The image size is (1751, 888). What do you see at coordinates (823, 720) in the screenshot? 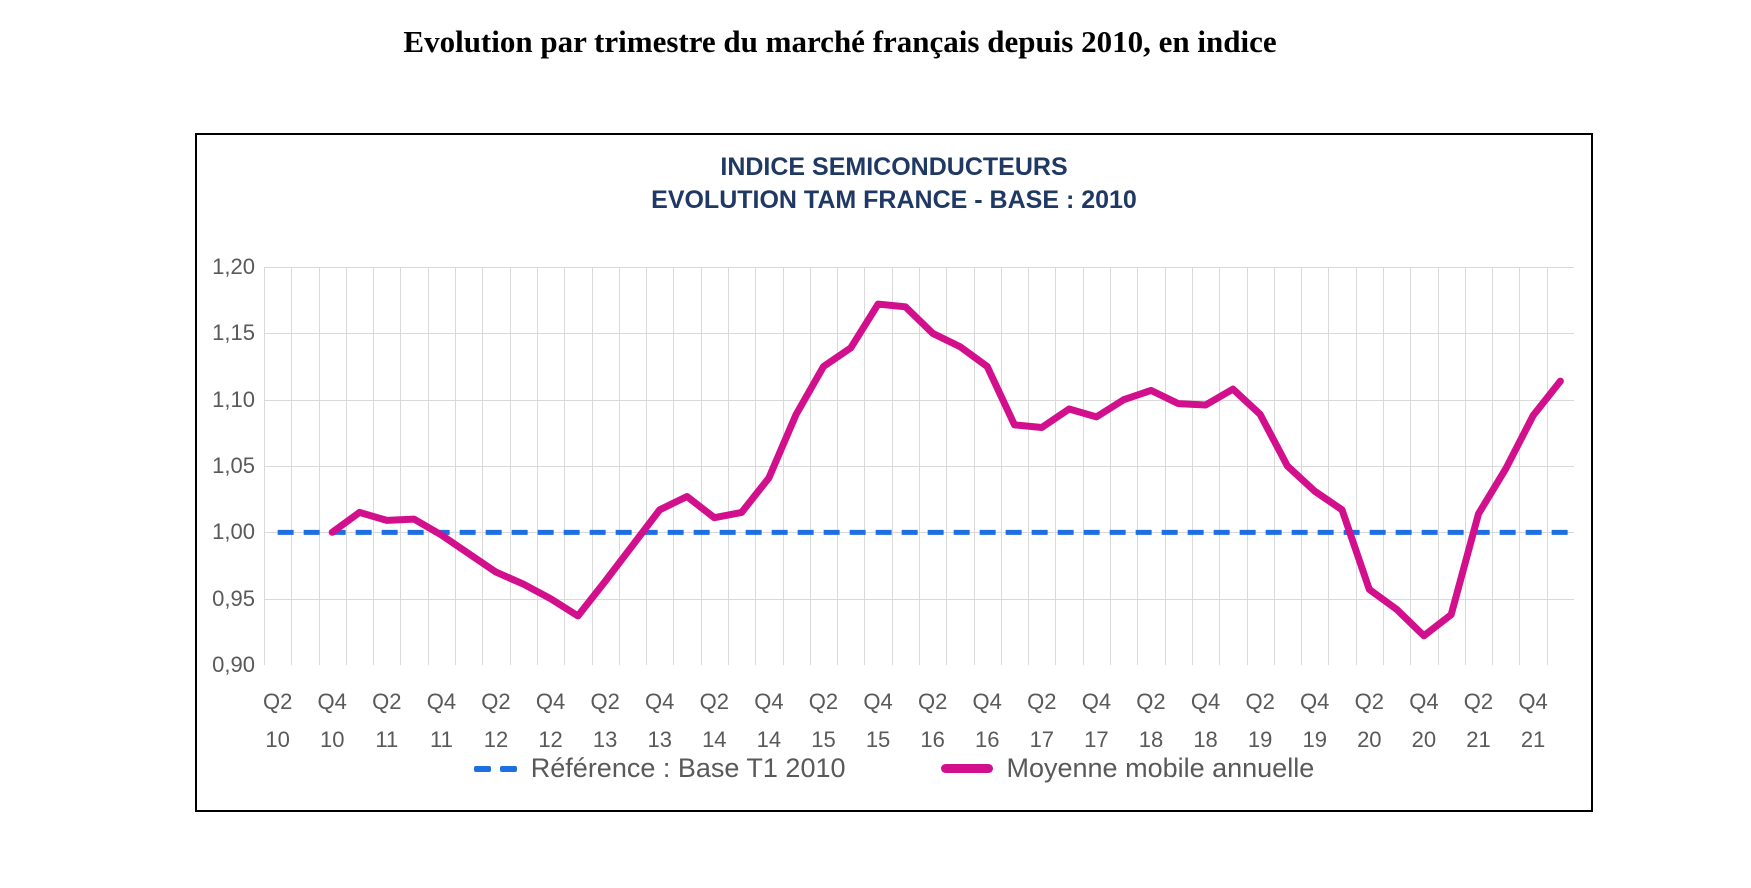
I see `x-tick-label: Q2 15` at bounding box center [823, 720].